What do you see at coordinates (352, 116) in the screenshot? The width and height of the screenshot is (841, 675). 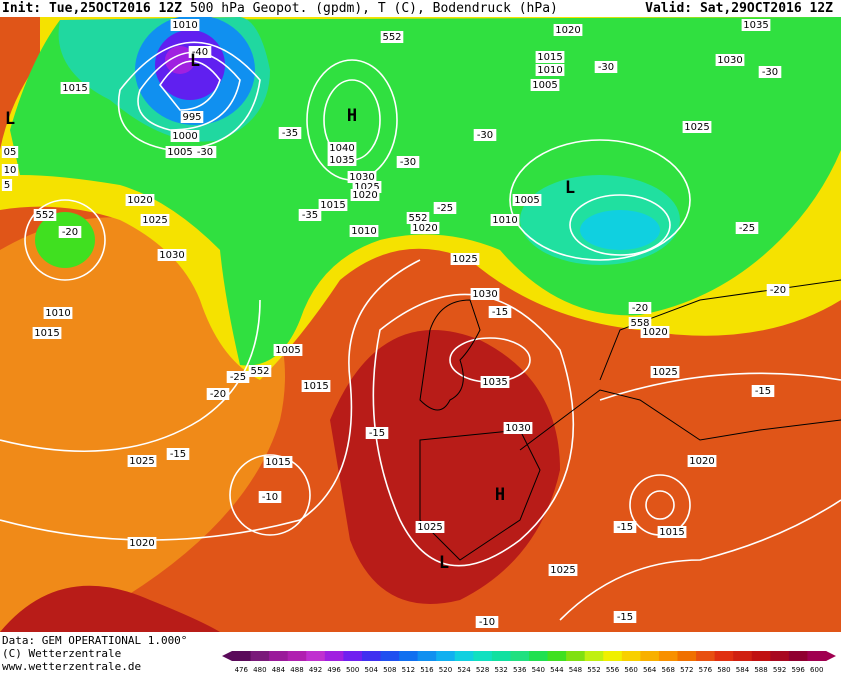 I see `pressure-center: H` at bounding box center [352, 116].